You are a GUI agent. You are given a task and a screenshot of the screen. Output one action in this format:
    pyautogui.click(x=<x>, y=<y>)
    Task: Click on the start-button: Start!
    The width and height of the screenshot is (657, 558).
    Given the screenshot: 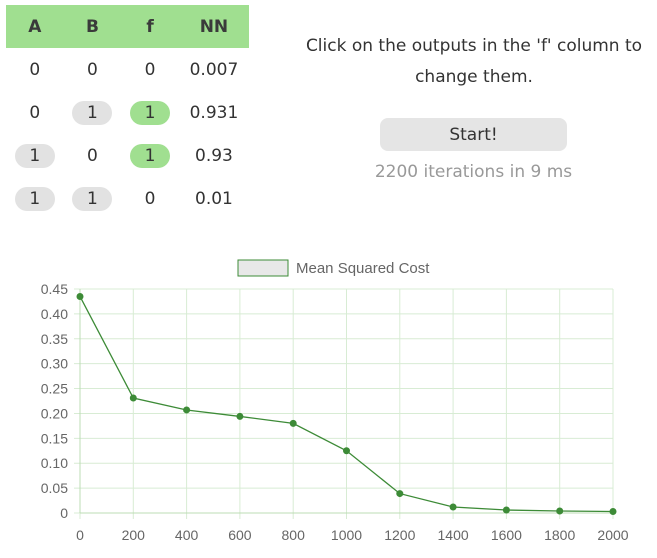 What is the action you would take?
    pyautogui.click(x=473, y=134)
    